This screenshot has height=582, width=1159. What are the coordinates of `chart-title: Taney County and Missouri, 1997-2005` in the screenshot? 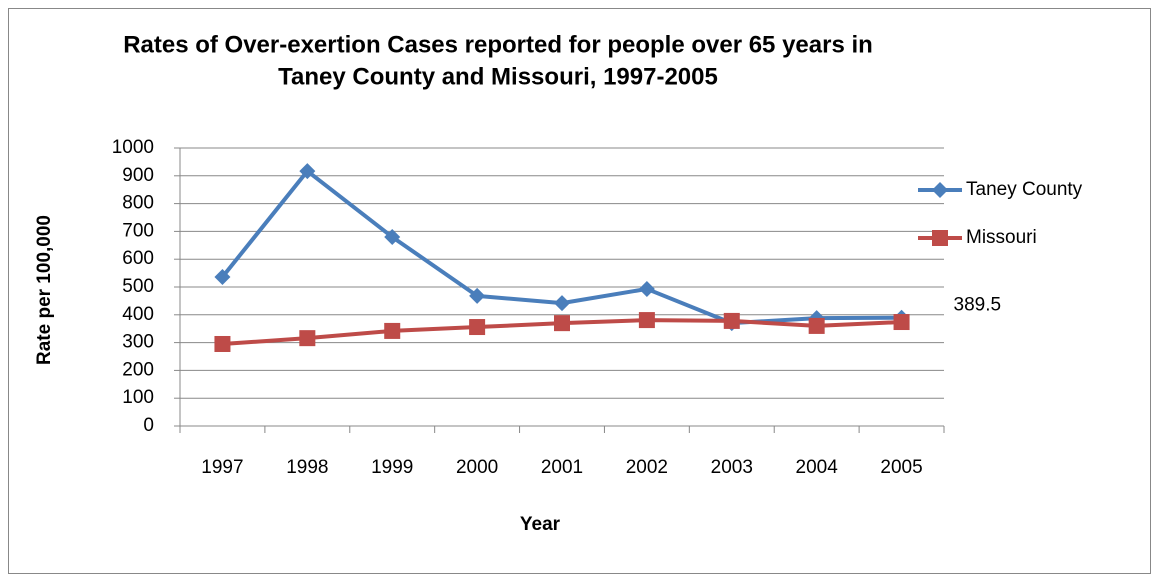 It's located at (498, 76).